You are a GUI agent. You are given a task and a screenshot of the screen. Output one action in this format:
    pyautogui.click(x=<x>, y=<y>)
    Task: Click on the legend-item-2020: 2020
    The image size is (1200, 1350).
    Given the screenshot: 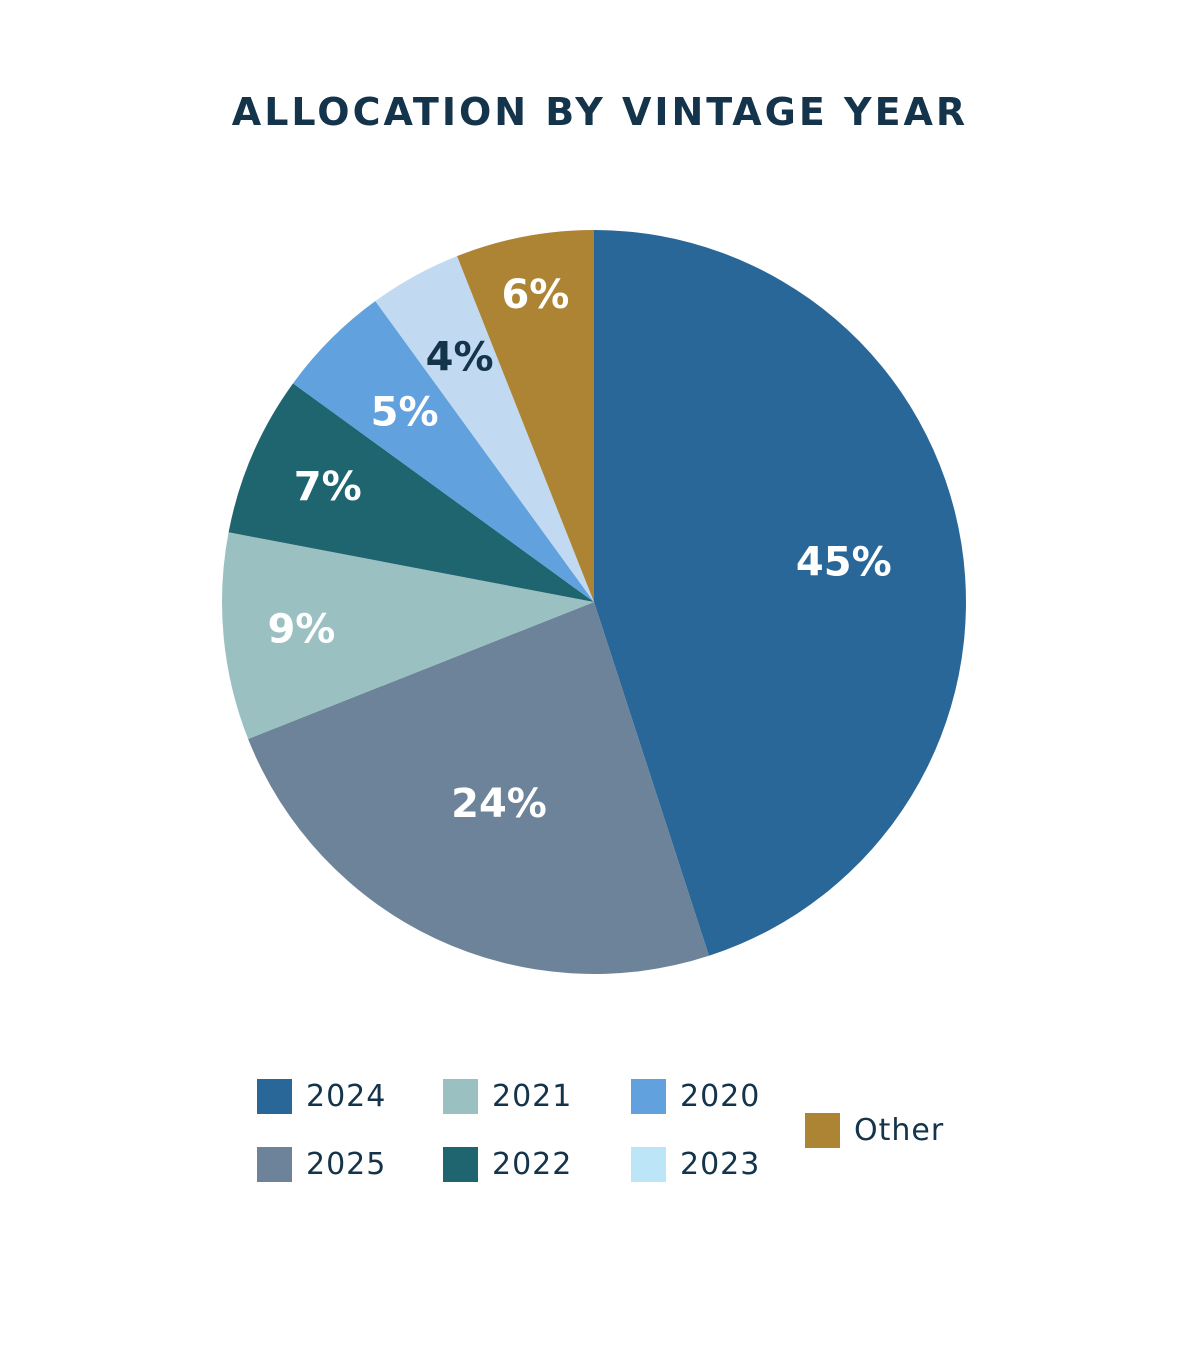 What is the action you would take?
    pyautogui.click(x=695, y=1096)
    